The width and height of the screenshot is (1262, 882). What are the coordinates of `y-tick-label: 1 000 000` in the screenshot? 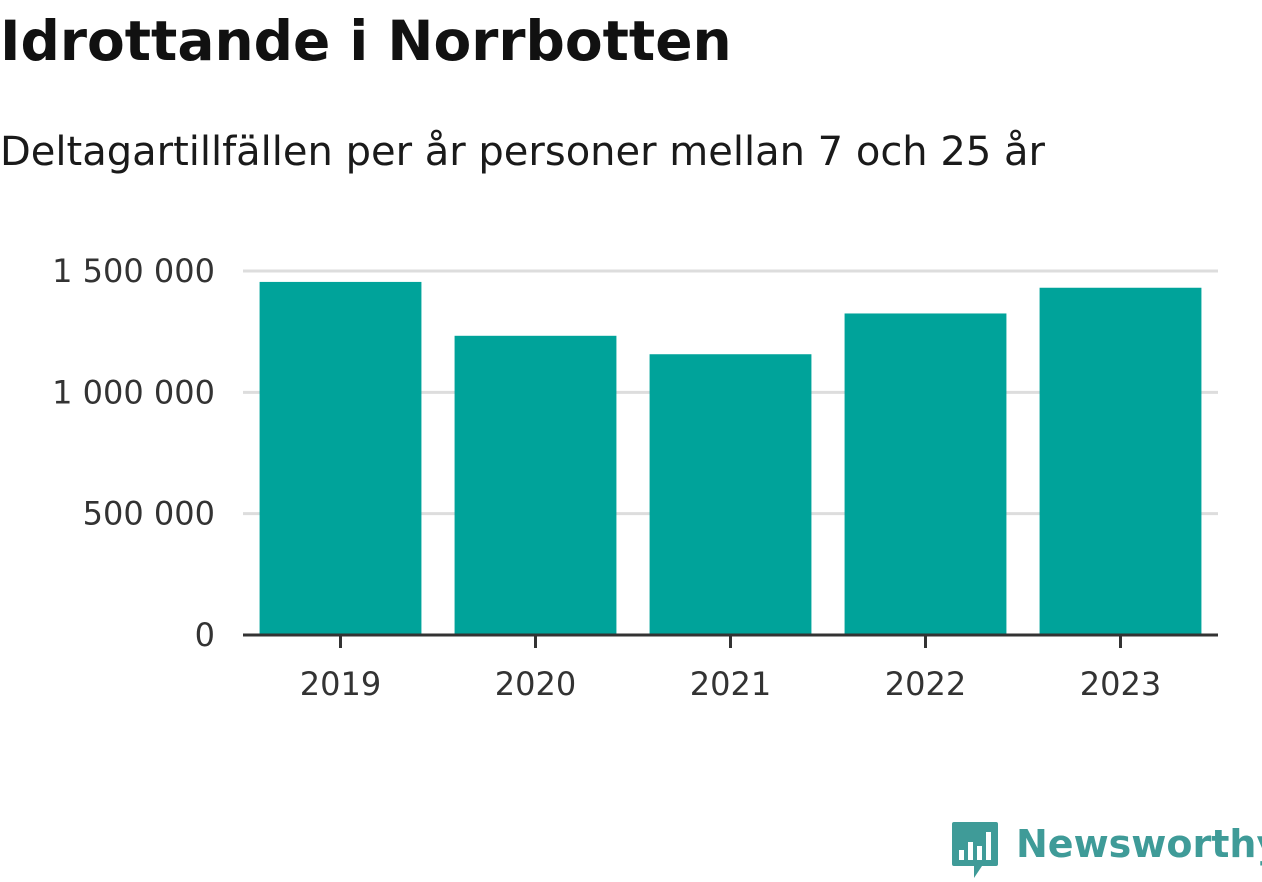 It's located at (133, 392).